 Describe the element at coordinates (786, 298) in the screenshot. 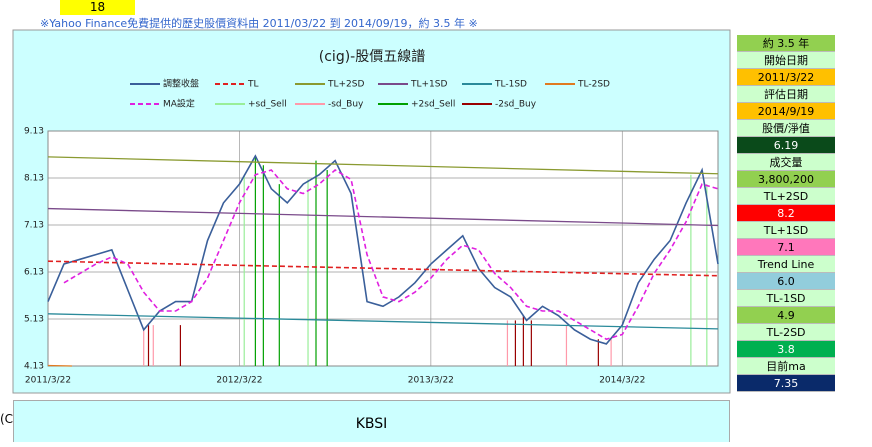

I see `side-cell: TL-1SD` at that location.